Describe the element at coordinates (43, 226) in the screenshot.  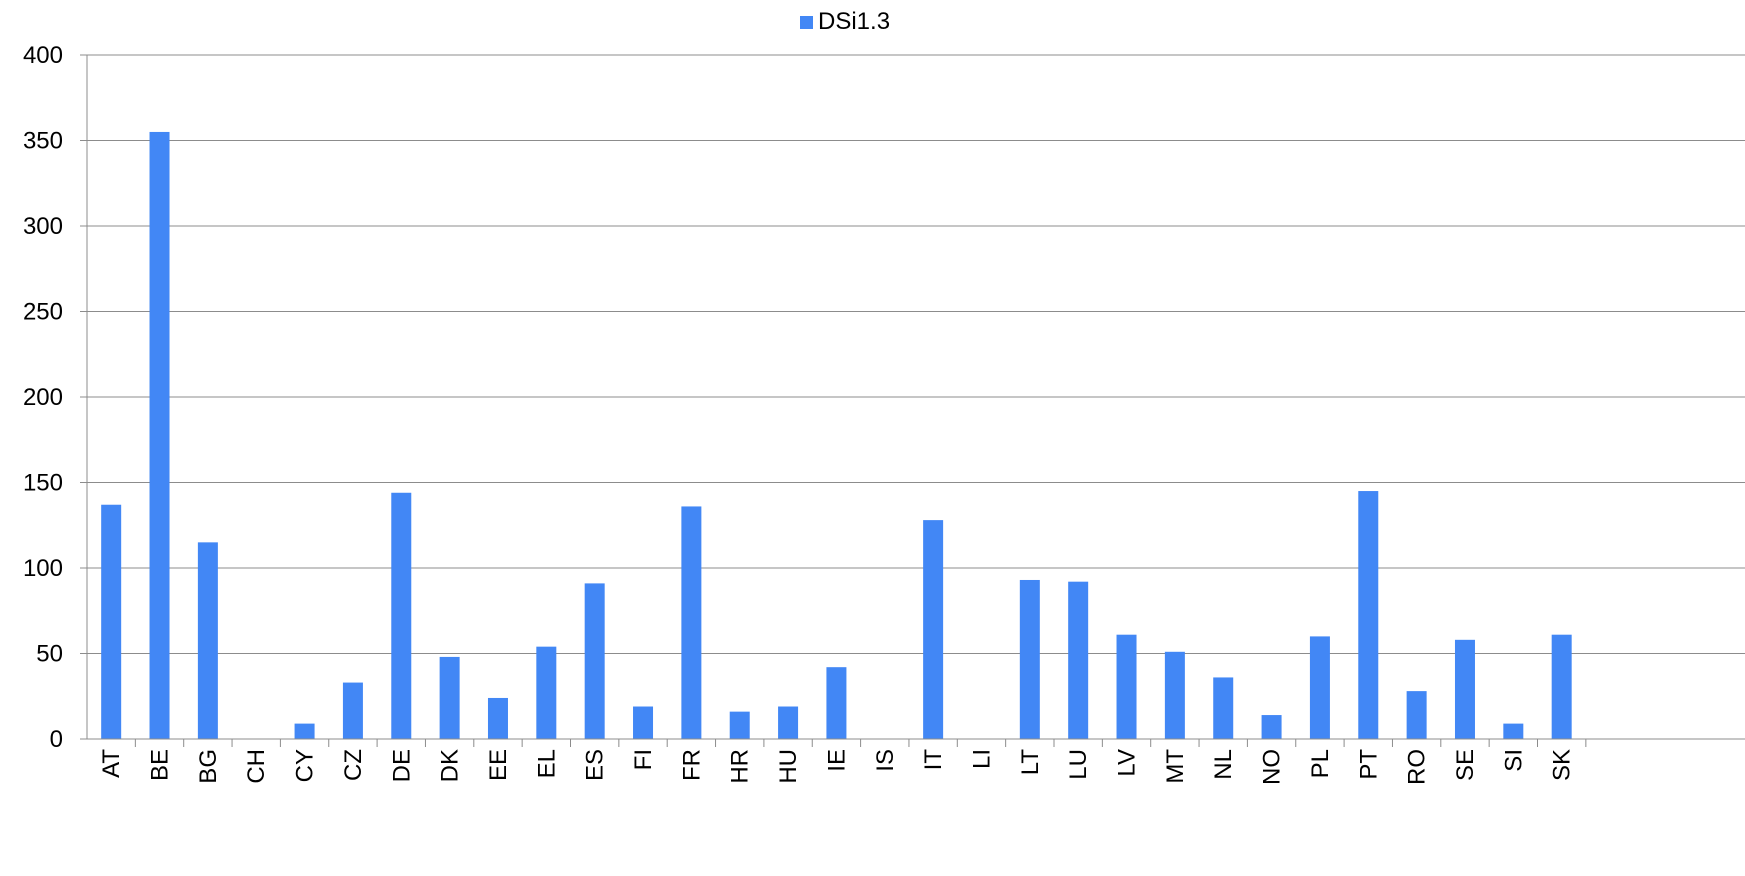
I see `y-tick-label: 300` at that location.